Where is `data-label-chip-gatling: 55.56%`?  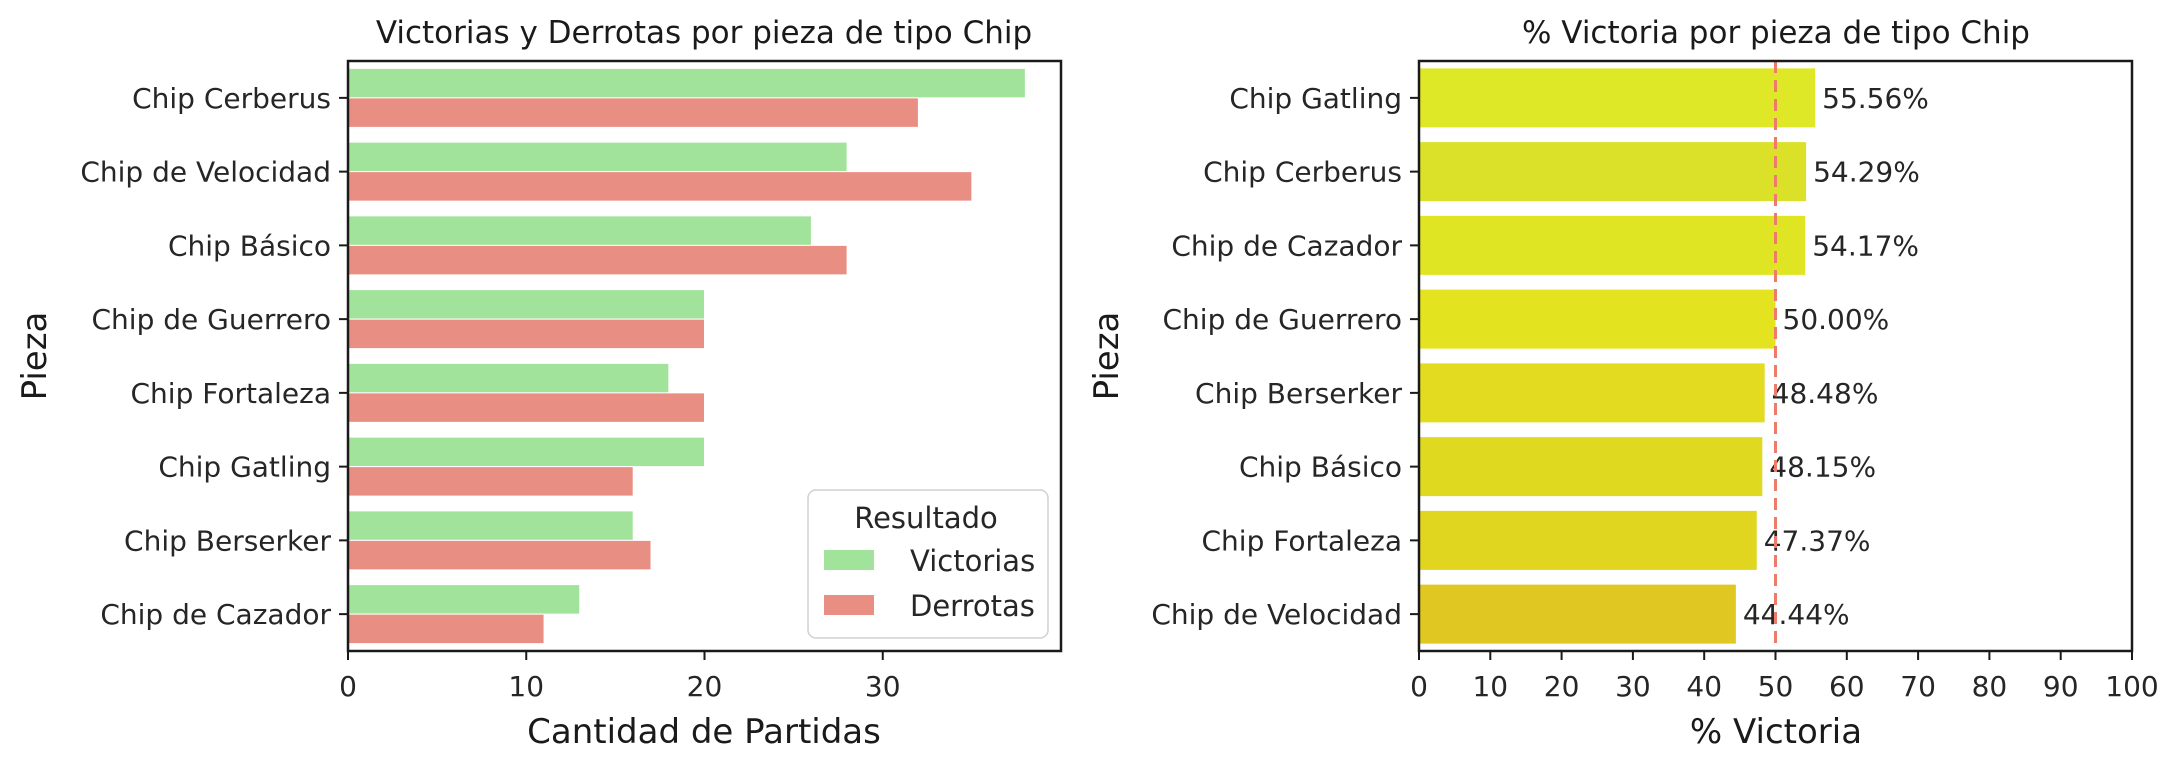
data-label-chip-gatling: 55.56% is located at coordinates (1875, 98).